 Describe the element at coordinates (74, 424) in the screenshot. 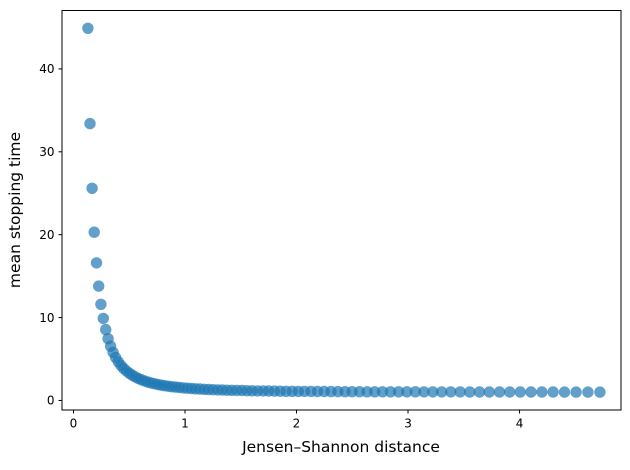

I see `x-tick-label: 0` at that location.